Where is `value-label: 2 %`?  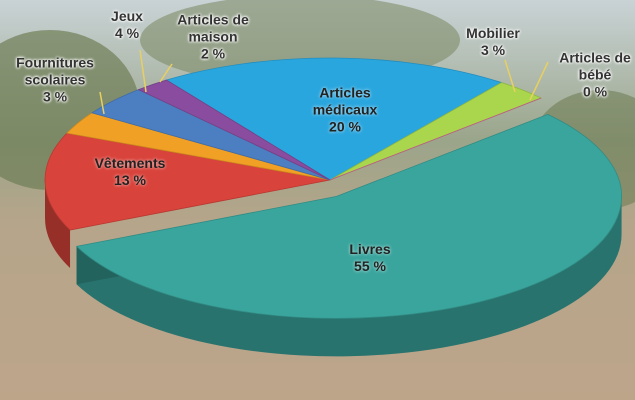 value-label: 2 % is located at coordinates (213, 53).